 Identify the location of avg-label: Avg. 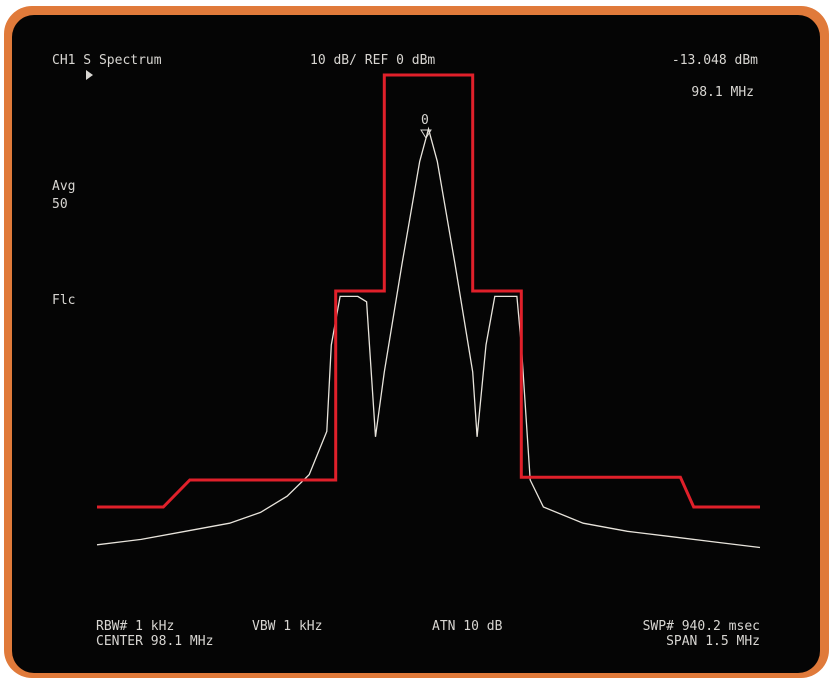
(63, 186).